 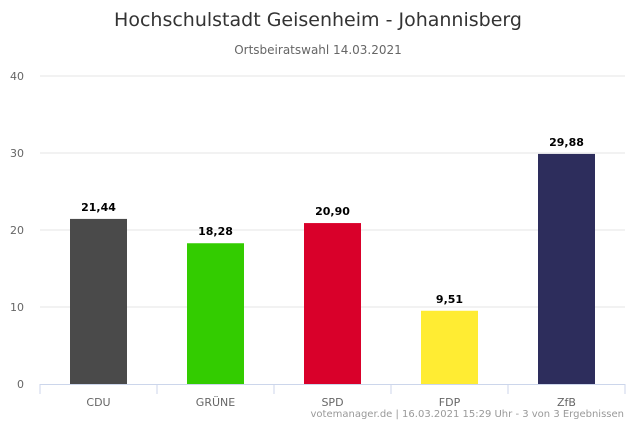 I want to click on data-label: 9,51, so click(x=449, y=299).